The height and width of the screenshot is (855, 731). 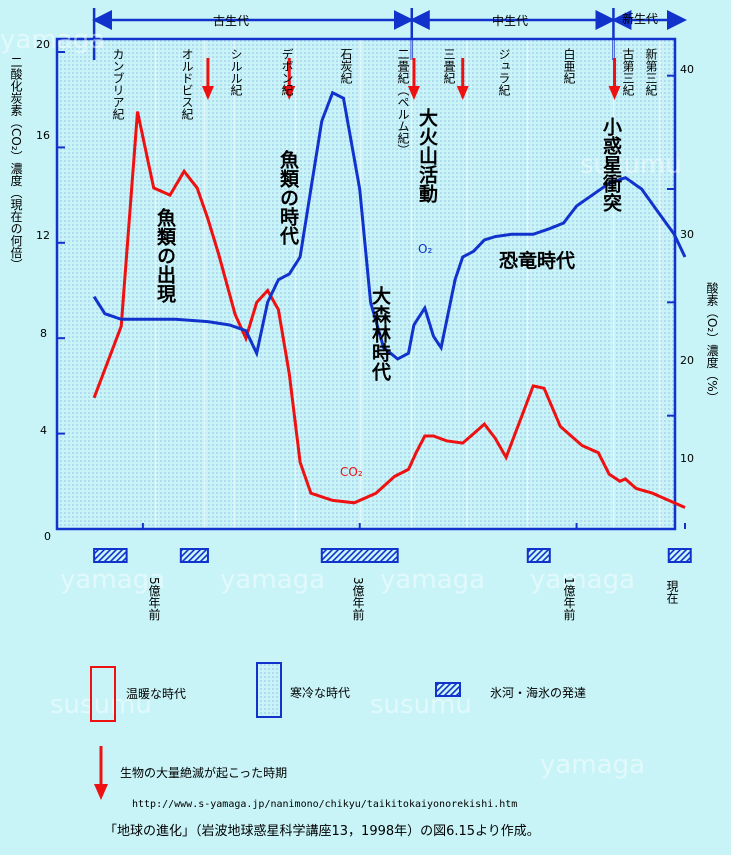 I want to click on source-citation: 「地球の進化」（岩波地球惑星科学講座13，1998年）の図6.15より作成。, so click(x=322, y=831).